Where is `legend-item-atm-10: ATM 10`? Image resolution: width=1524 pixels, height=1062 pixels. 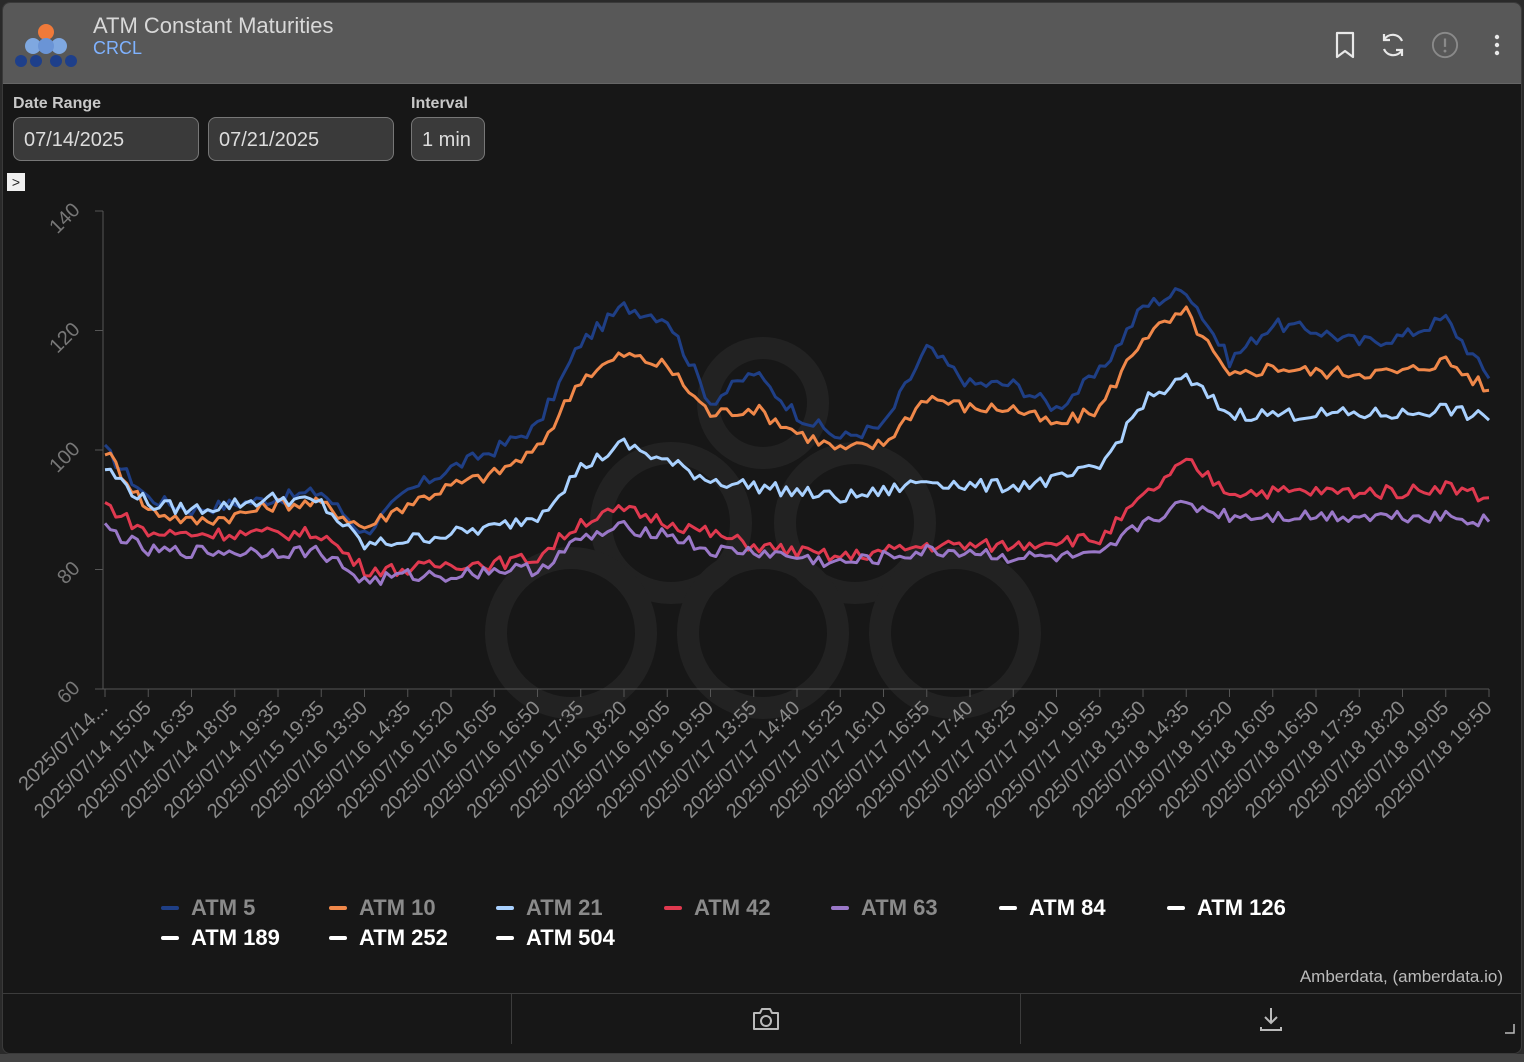 legend-item-atm-10: ATM 10 is located at coordinates (382, 908).